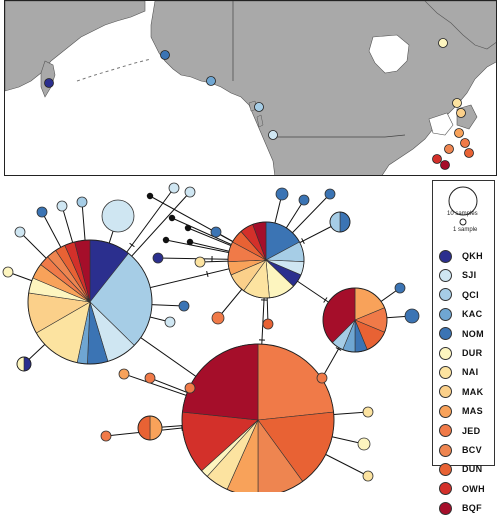 The height and width of the screenshot is (517, 499). Describe the element at coordinates (144, 428) in the screenshot. I see `haplotype-sat-26-slice-dun` at that location.